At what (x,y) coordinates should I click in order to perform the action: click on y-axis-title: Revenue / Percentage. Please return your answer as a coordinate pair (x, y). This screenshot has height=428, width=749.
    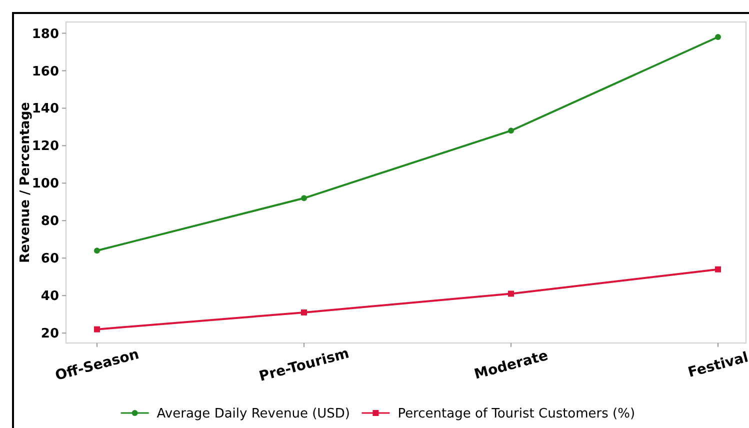
    Looking at the image, I should click on (25, 182).